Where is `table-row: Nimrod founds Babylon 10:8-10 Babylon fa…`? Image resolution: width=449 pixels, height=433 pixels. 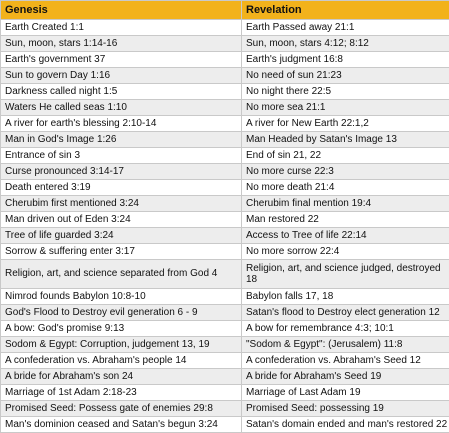 table-row: Nimrod founds Babylon 10:8-10 Babylon fa… is located at coordinates (225, 297).